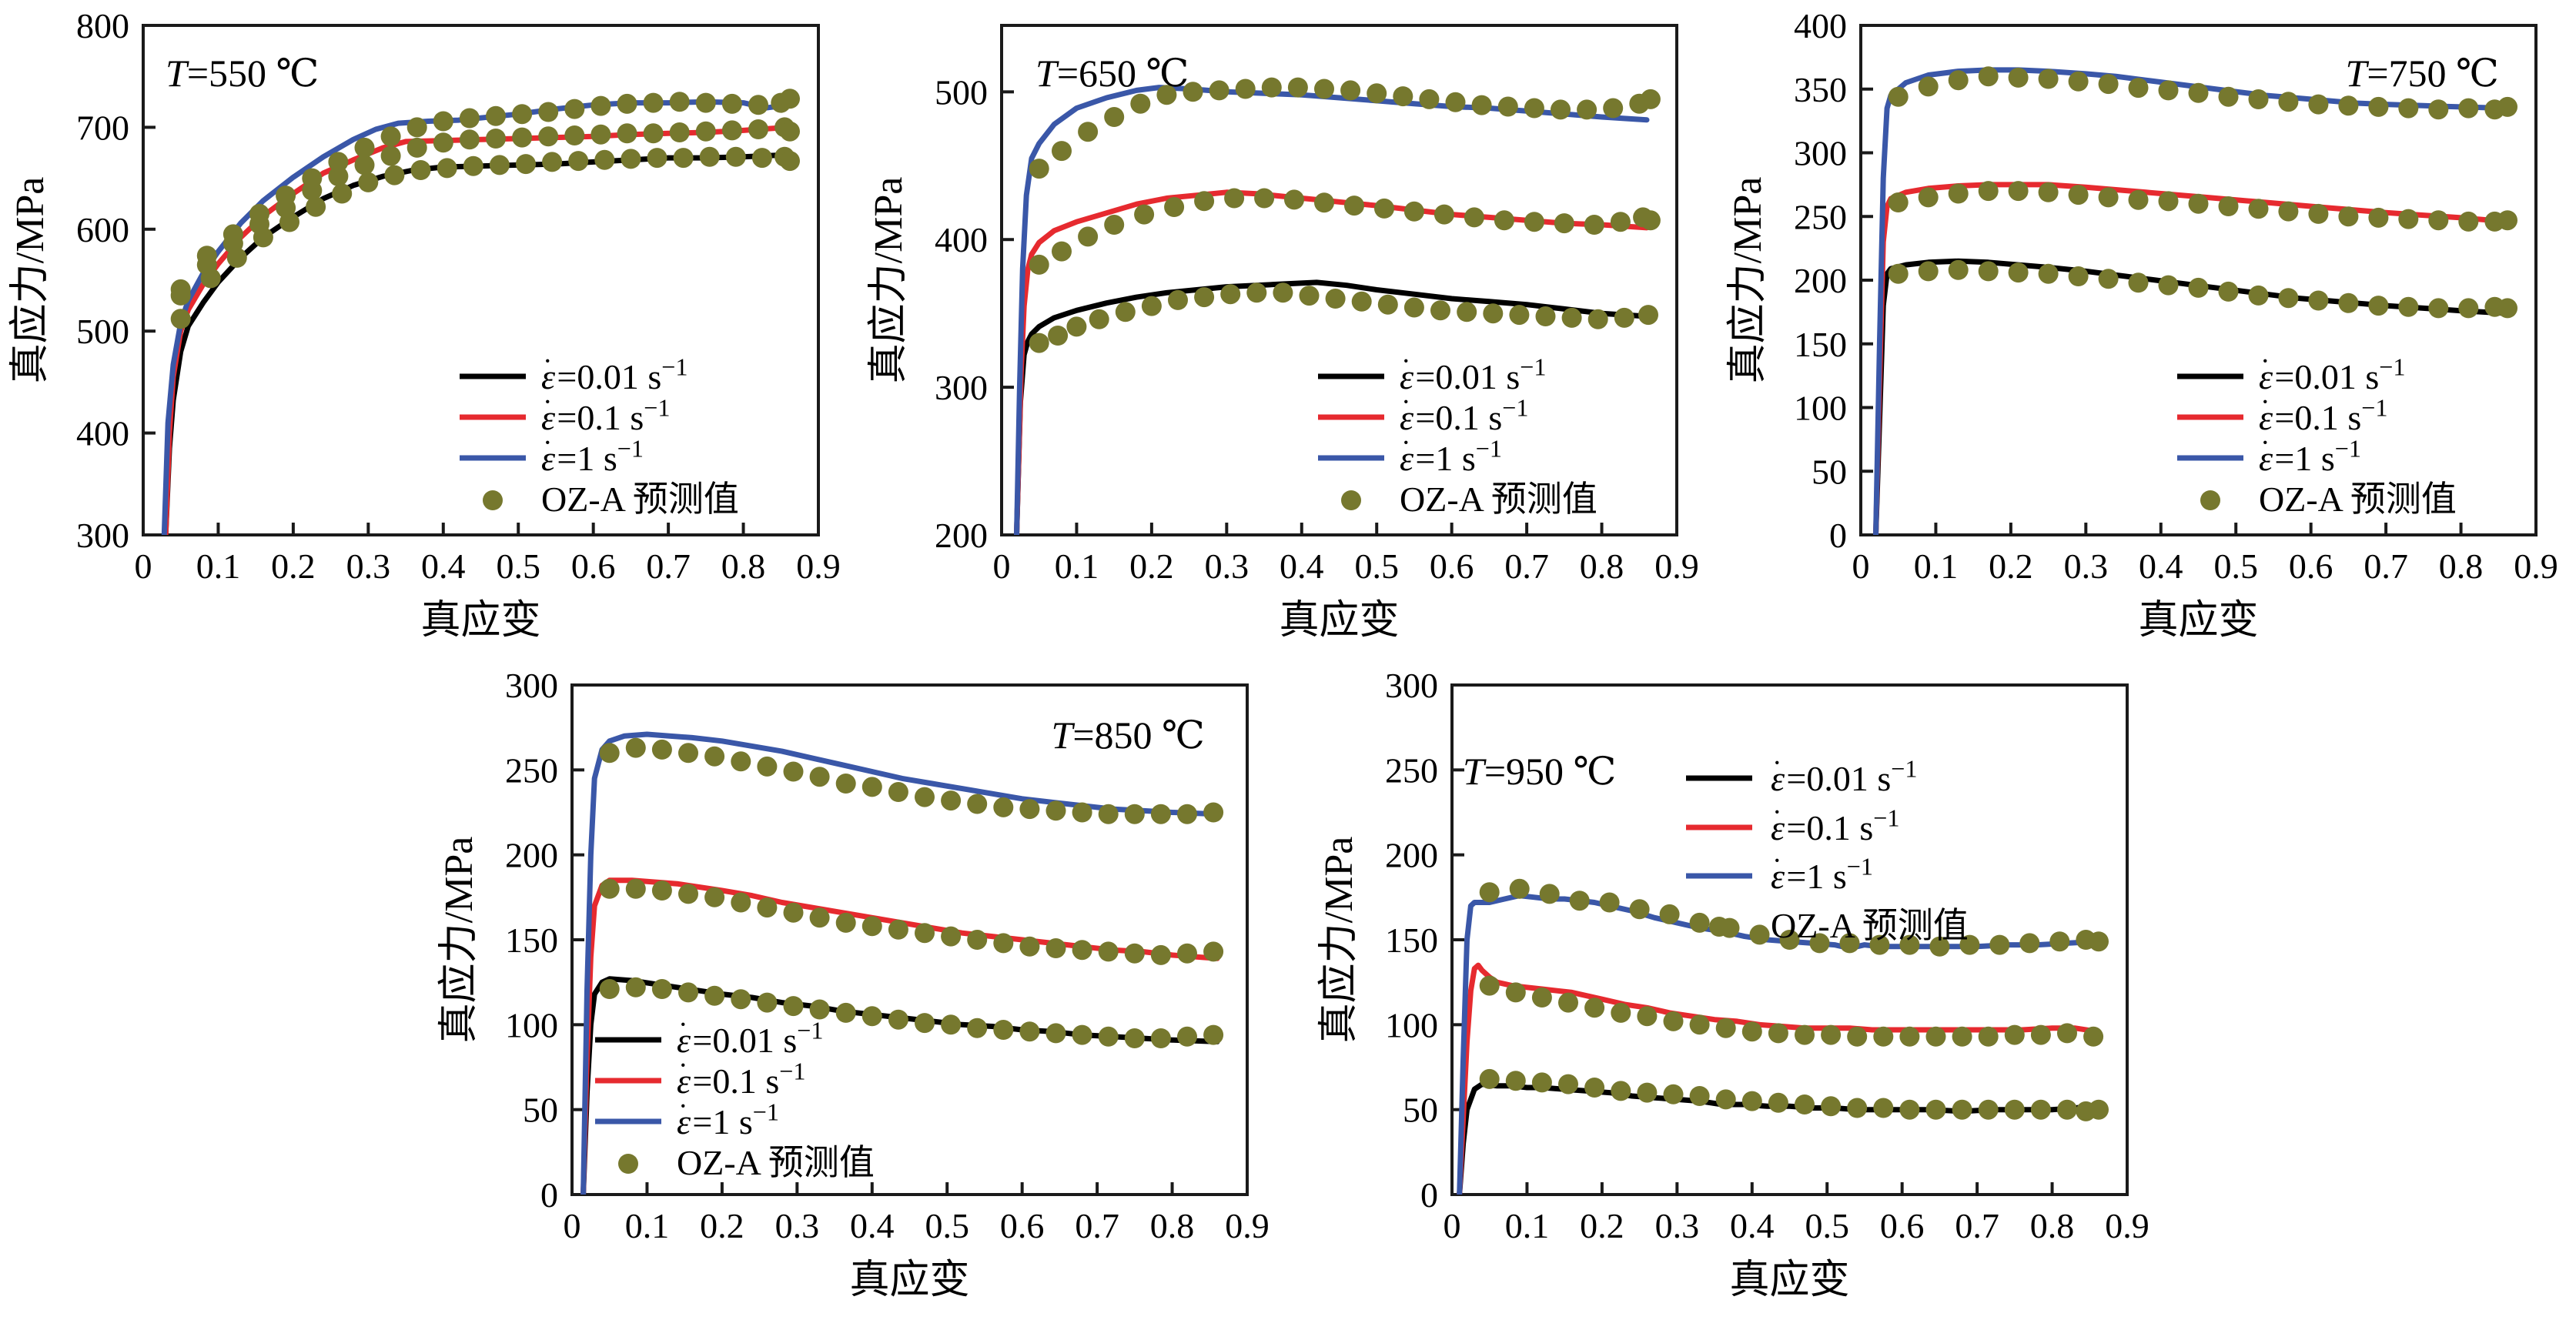 The width and height of the screenshot is (2576, 1320). Describe the element at coordinates (1678, 1225) in the screenshot. I see `x-tick-label: 0.3` at that location.